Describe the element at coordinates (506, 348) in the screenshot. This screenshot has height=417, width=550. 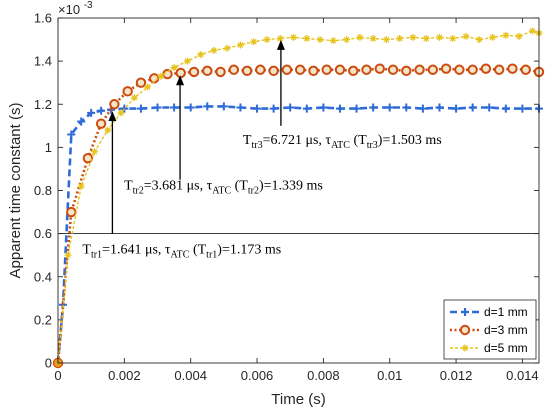
I see `legend-label: d=5 mm` at that location.